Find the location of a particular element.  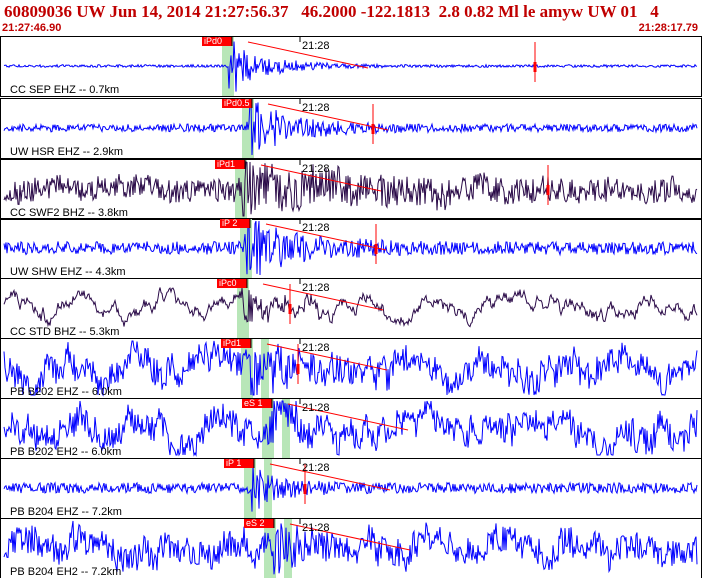

trace-panel: eS 1 21:28 PB B202 EH2 -- 6.0km is located at coordinates (351, 428).